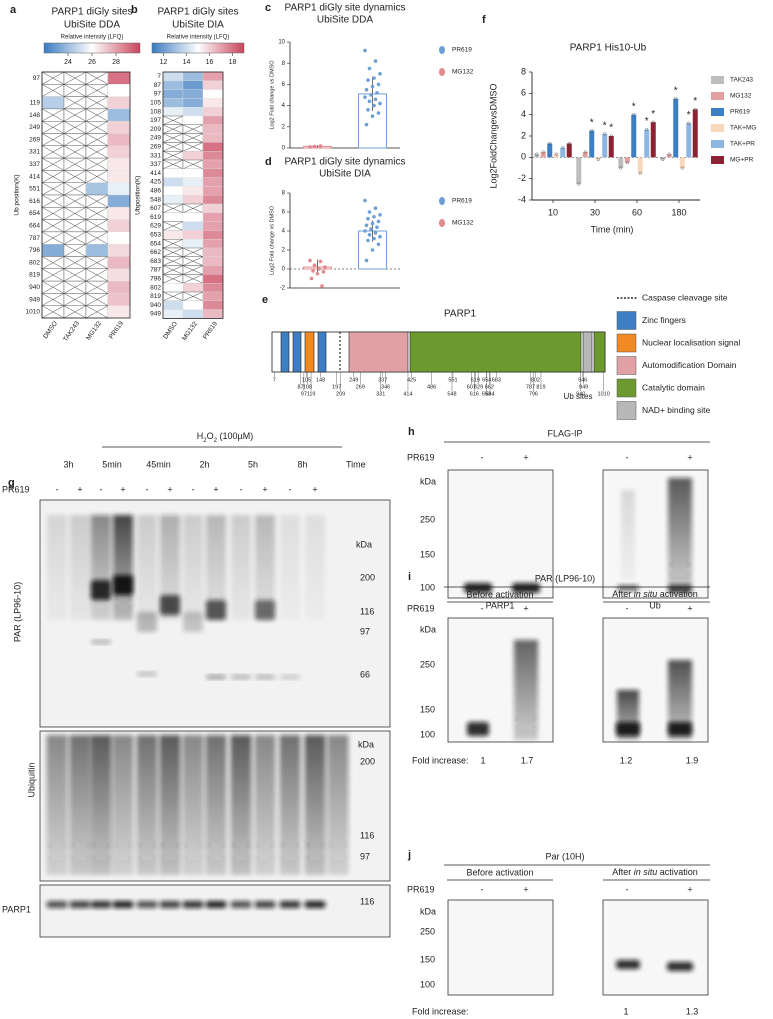 The image size is (773, 1019). What do you see at coordinates (427, 959) in the screenshot?
I see `mw-marker: 150` at bounding box center [427, 959].